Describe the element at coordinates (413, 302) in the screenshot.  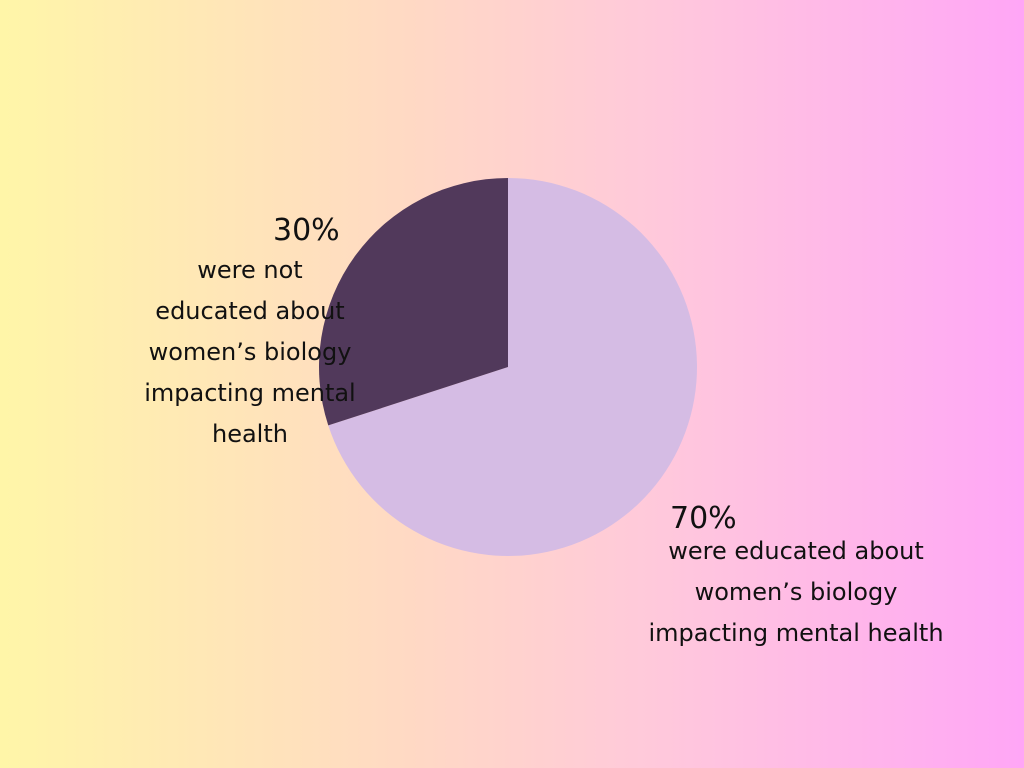
I see `pie-slice-not-educated` at that location.